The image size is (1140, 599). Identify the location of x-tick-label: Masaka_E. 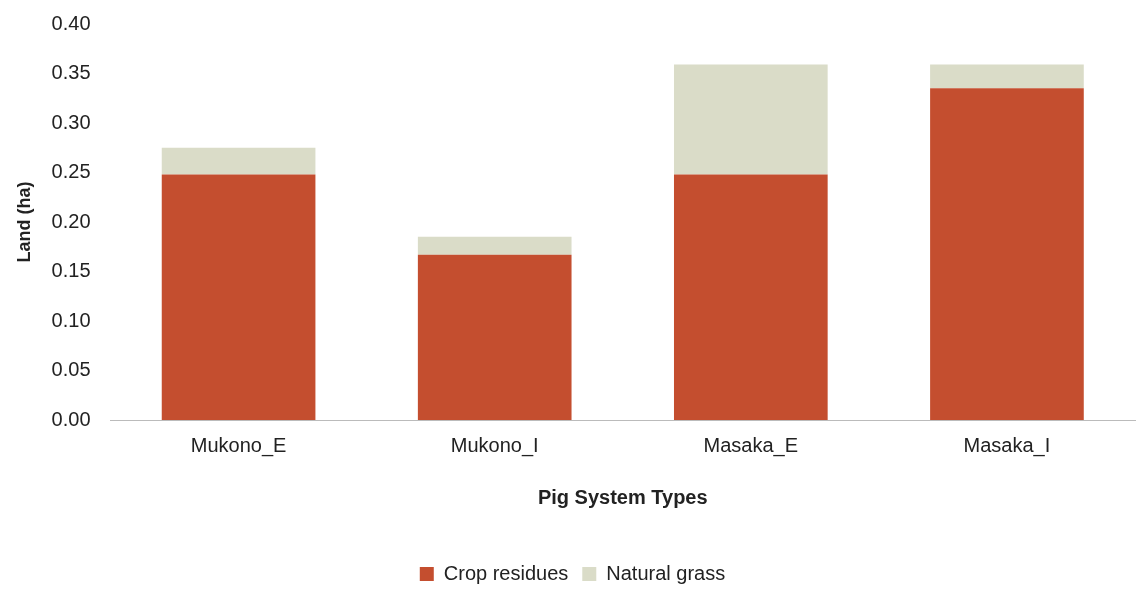
(751, 445).